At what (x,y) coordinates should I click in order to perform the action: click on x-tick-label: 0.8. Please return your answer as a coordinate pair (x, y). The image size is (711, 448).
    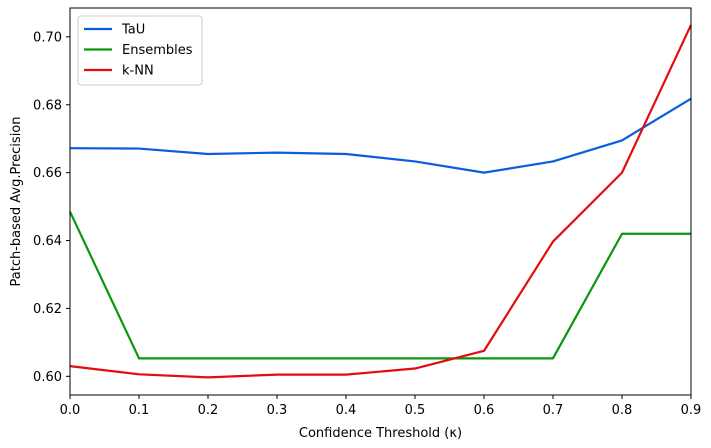
    Looking at the image, I should click on (622, 410).